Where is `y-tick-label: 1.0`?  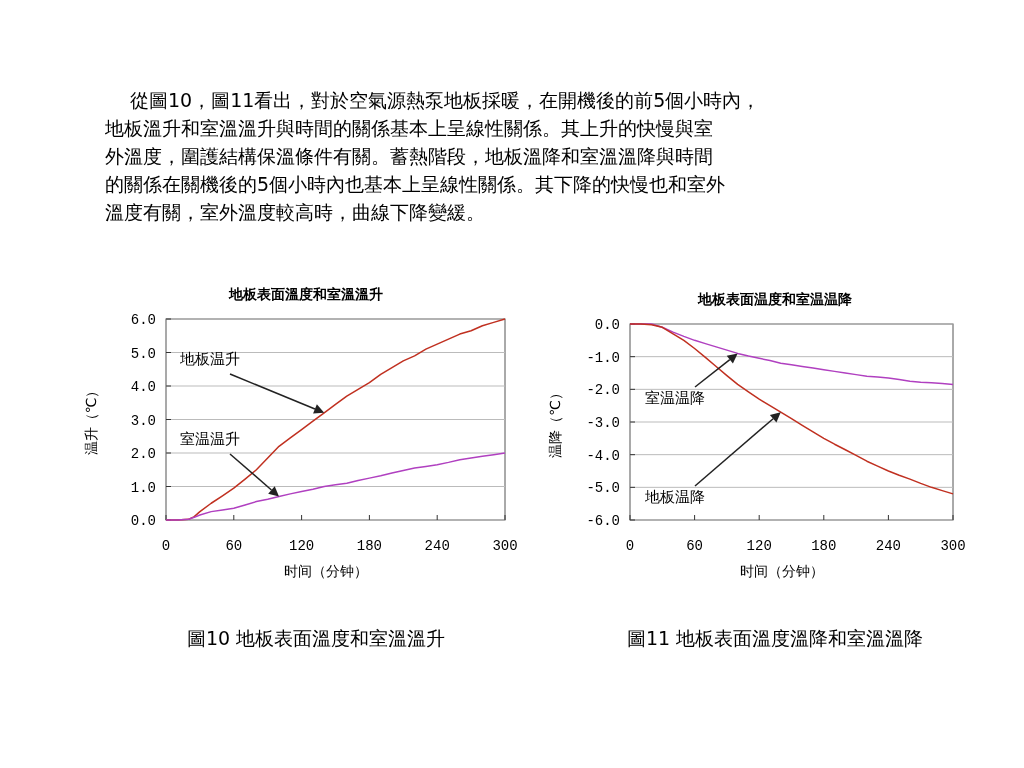
y-tick-label: 1.0 is located at coordinates (143, 487).